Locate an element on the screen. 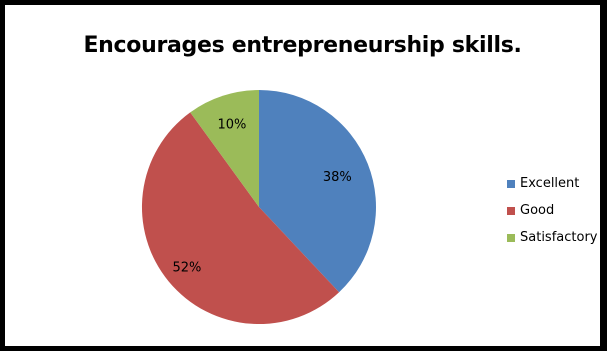 This screenshot has width=607, height=351. legend-swatch-excellent is located at coordinates (511, 183).